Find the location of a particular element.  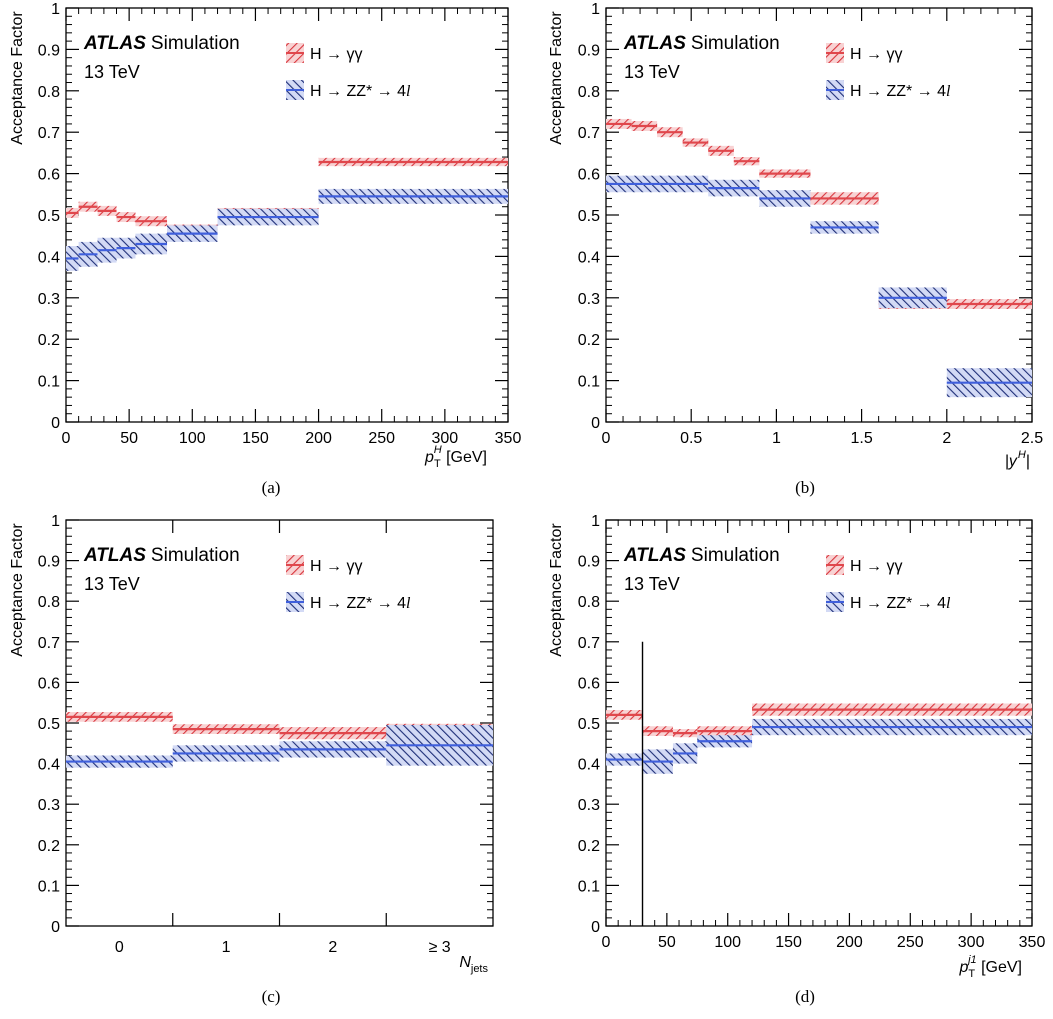

x-axis-label: |yH| is located at coordinates (1017, 459).